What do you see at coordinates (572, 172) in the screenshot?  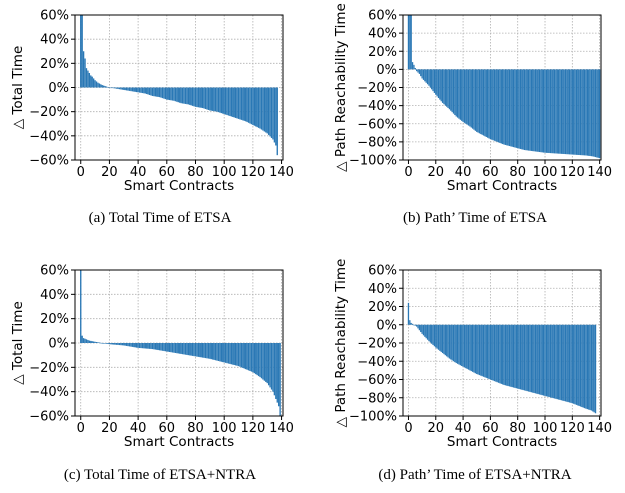 I see `x-tick-label: 120` at bounding box center [572, 172].